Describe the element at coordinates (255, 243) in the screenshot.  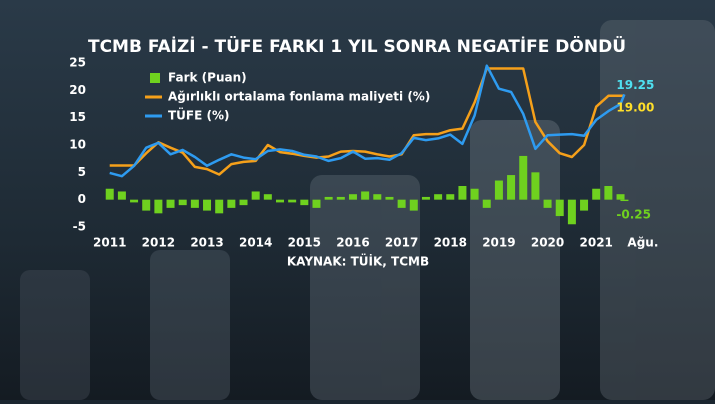
I see `x-tick-label: 2014` at that location.